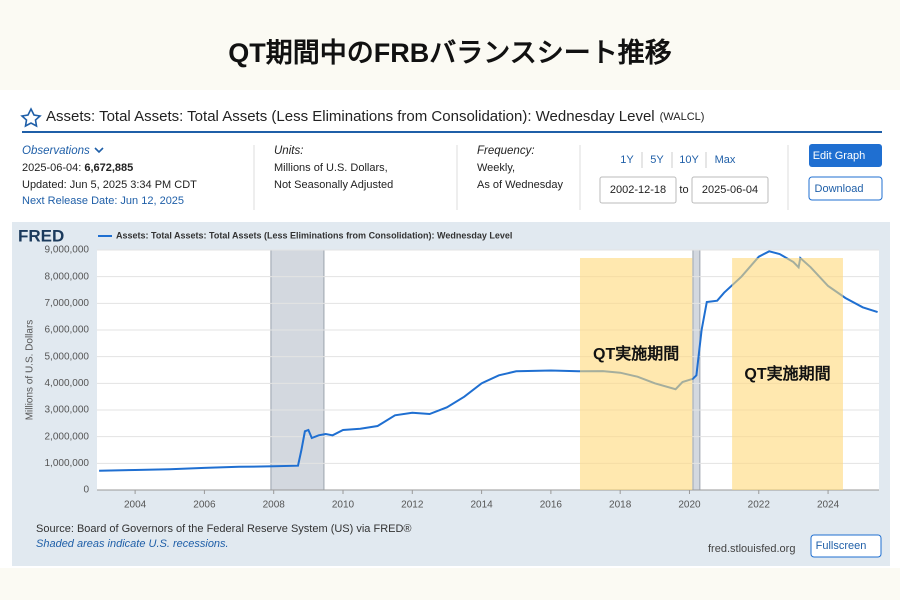 This screenshot has width=900, height=600. Describe the element at coordinates (689, 505) in the screenshot. I see `x-tick-label: 2020` at that location.